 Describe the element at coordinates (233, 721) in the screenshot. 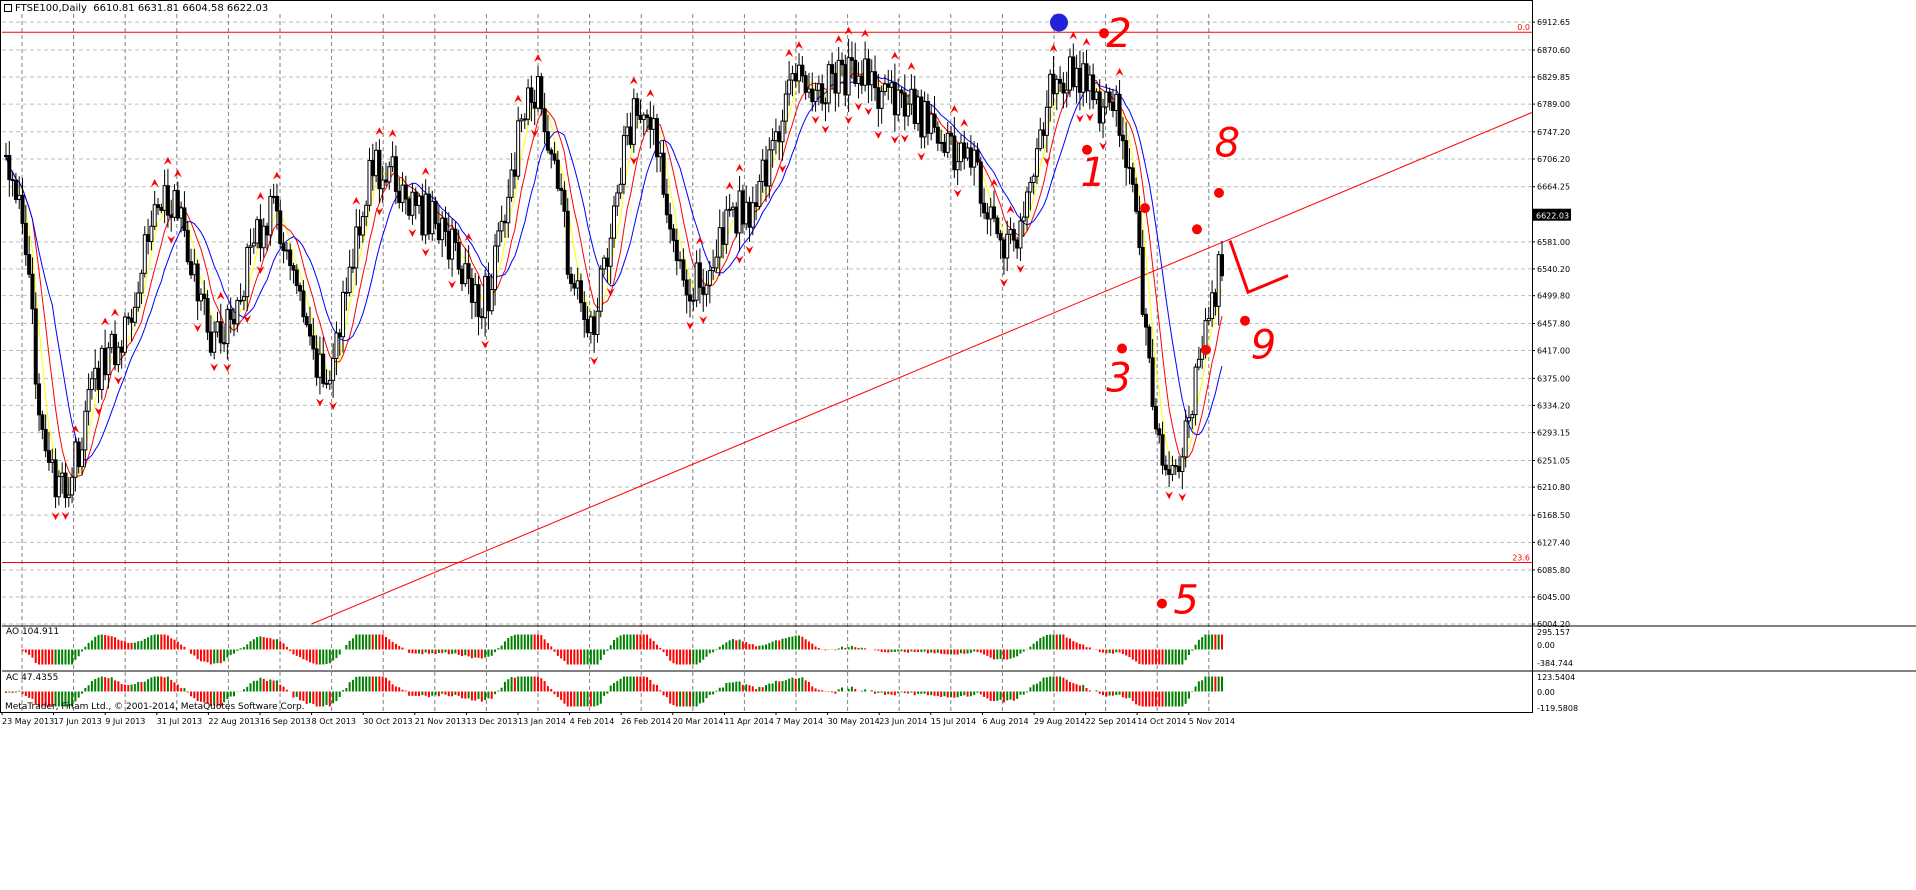

I see `date-tick-label: 22 Aug 2013` at that location.